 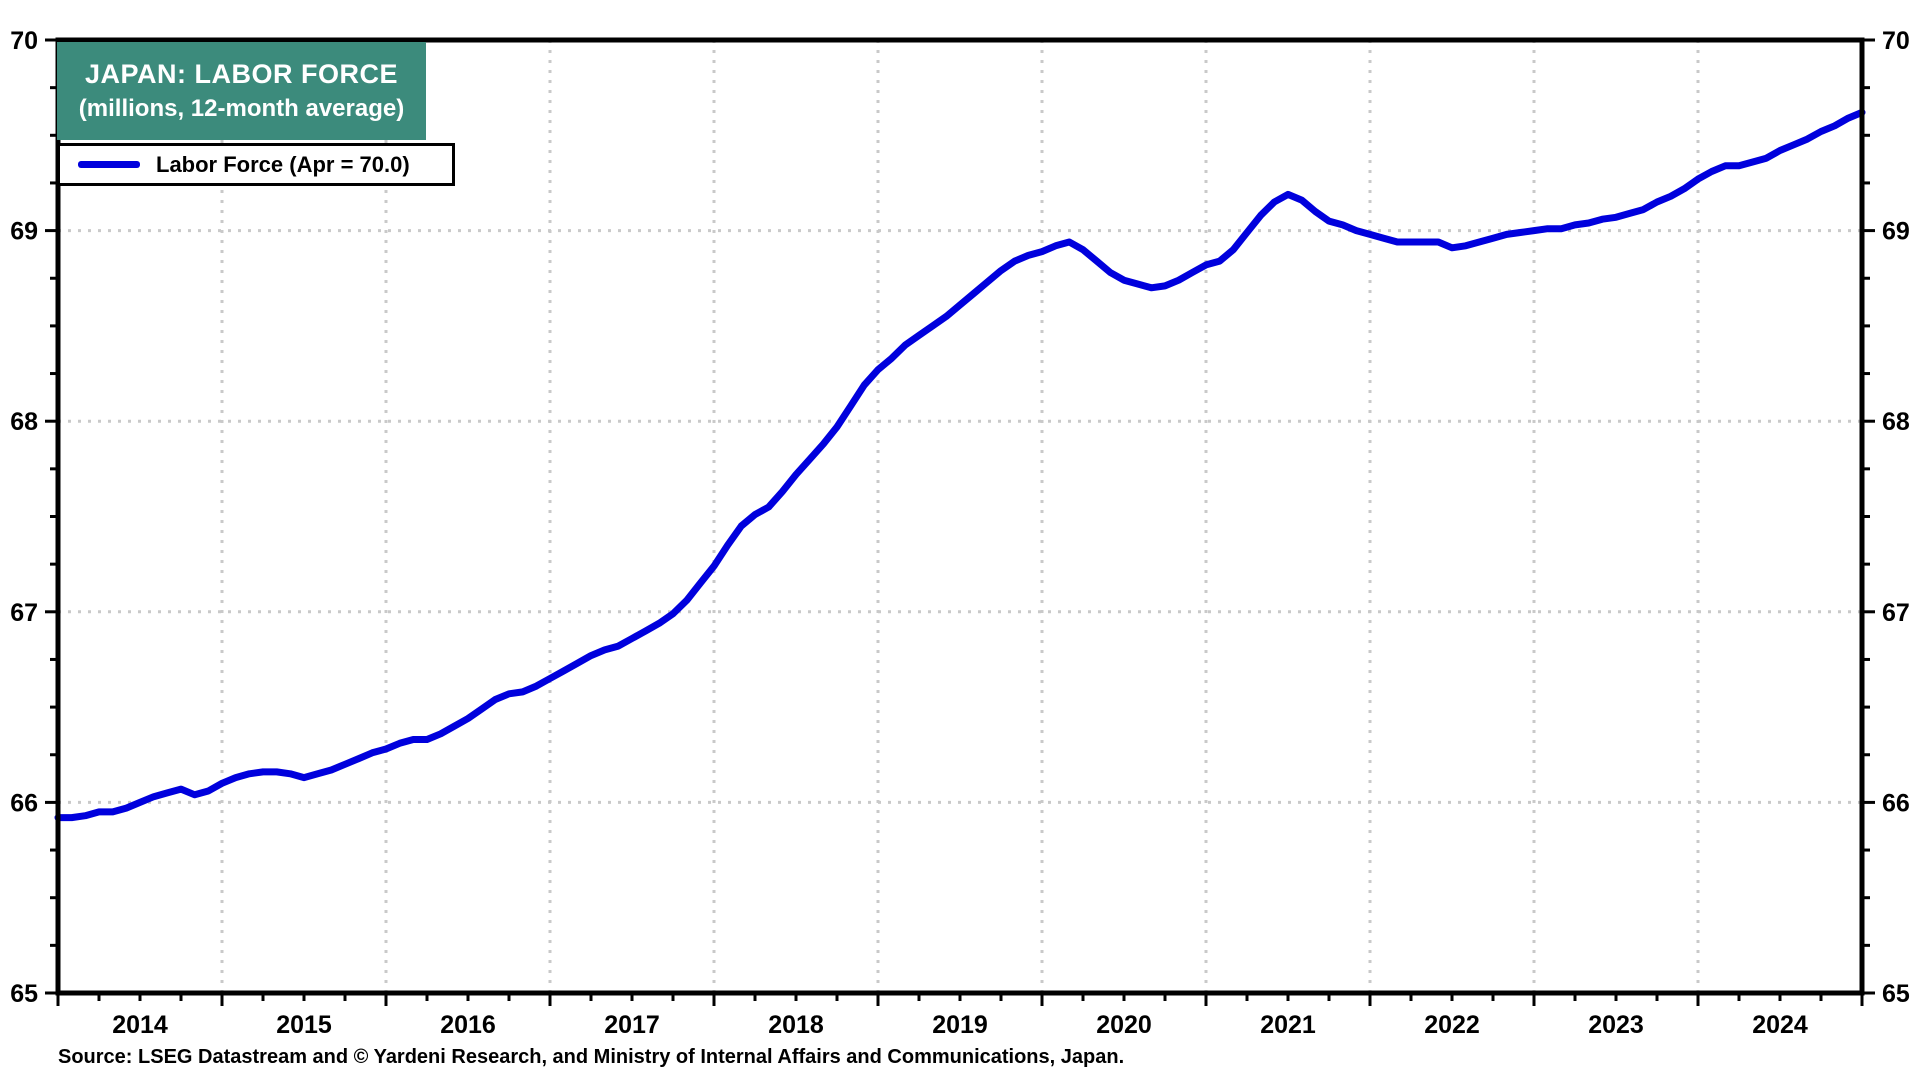 What do you see at coordinates (1124, 1025) in the screenshot?
I see `x-axis-label-2020: 2020` at bounding box center [1124, 1025].